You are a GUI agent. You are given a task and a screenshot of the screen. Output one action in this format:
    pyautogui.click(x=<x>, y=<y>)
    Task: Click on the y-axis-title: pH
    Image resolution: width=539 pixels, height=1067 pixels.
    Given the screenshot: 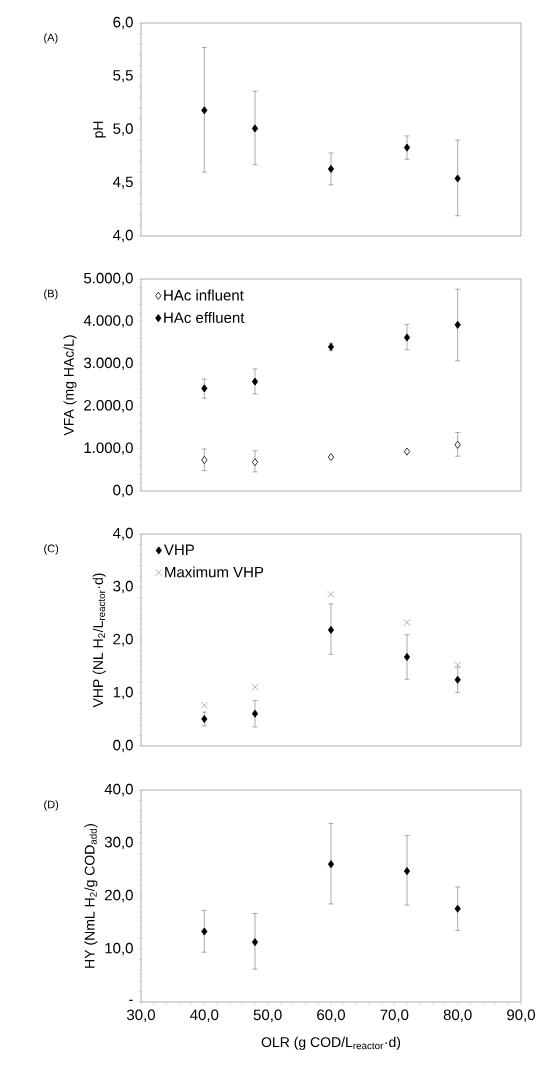 What is the action you would take?
    pyautogui.click(x=99, y=129)
    